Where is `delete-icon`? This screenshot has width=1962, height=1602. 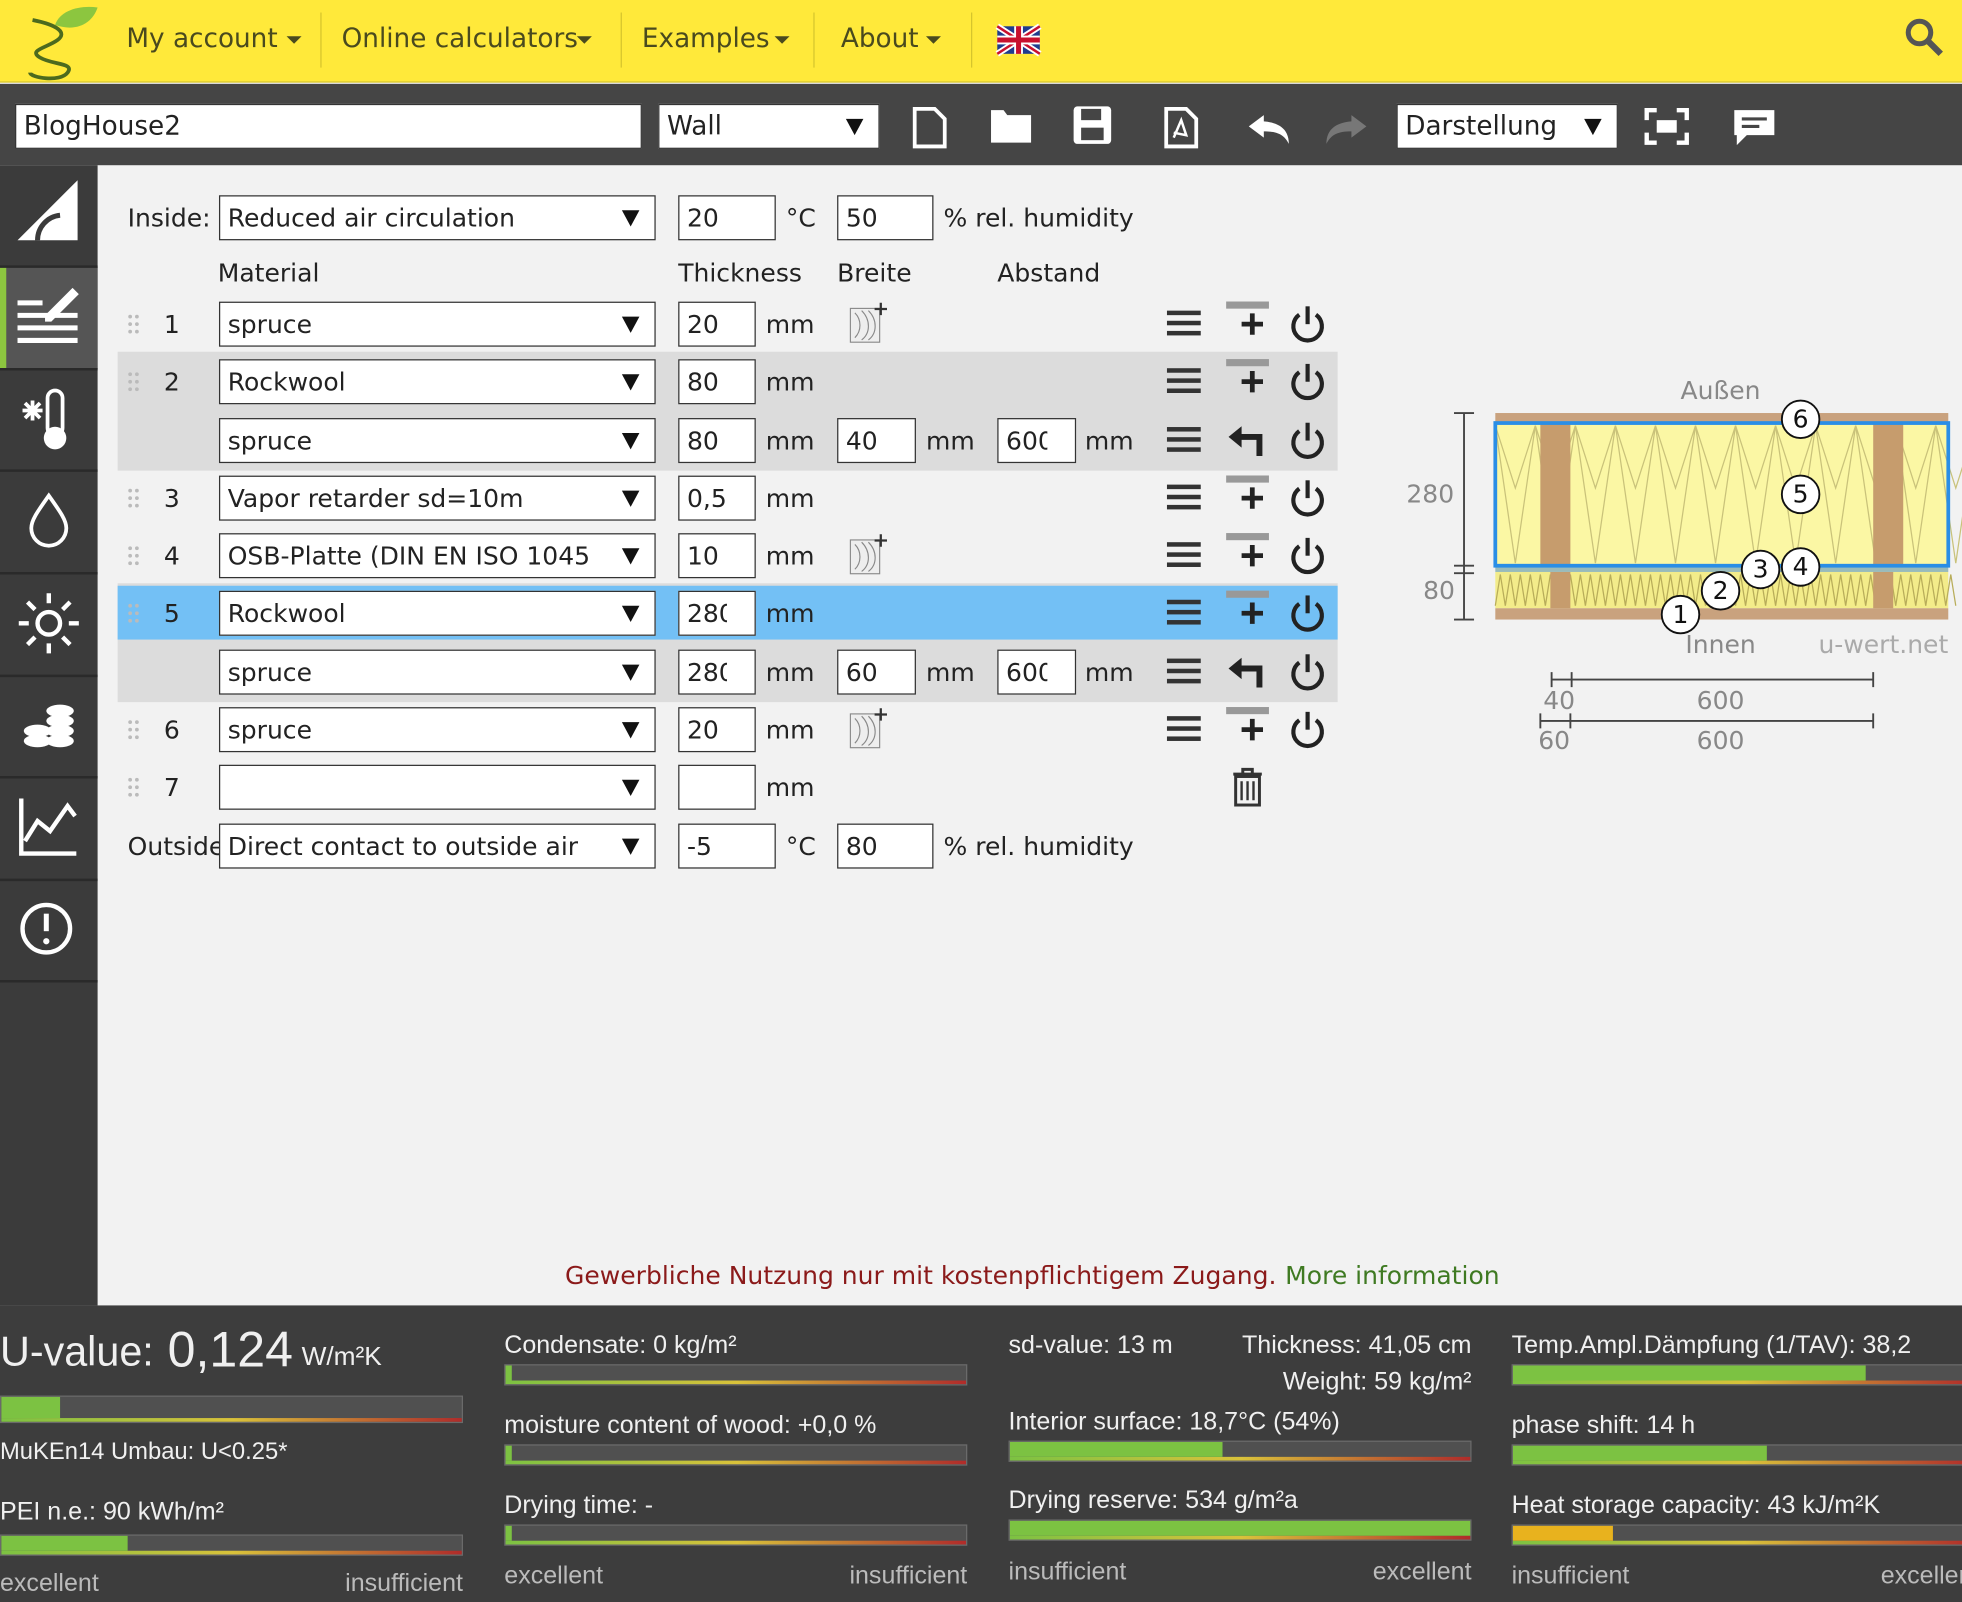 delete-icon is located at coordinates (1248, 786).